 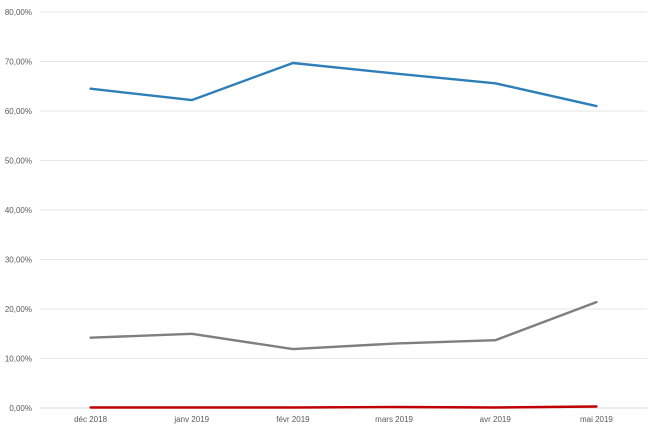 What do you see at coordinates (596, 419) in the screenshot?
I see `x-tick-label: mai 2019` at bounding box center [596, 419].